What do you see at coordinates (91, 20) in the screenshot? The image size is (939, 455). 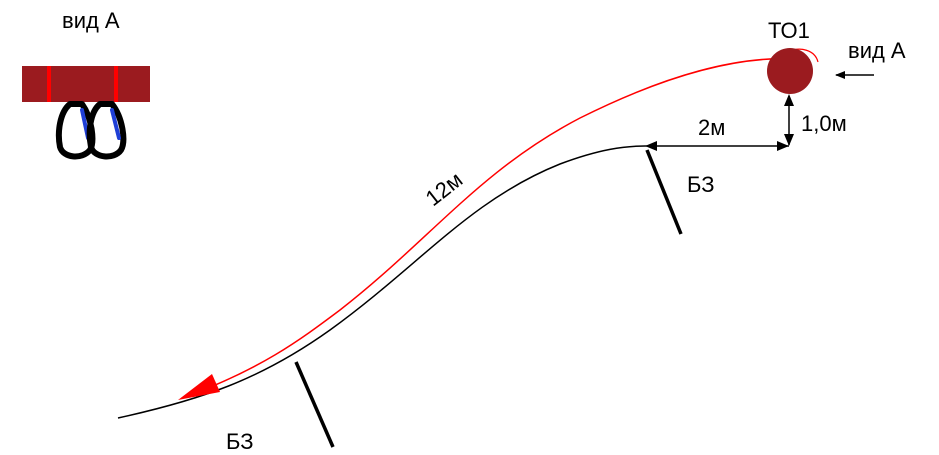 I see `inset-view-label: вид А` at bounding box center [91, 20].